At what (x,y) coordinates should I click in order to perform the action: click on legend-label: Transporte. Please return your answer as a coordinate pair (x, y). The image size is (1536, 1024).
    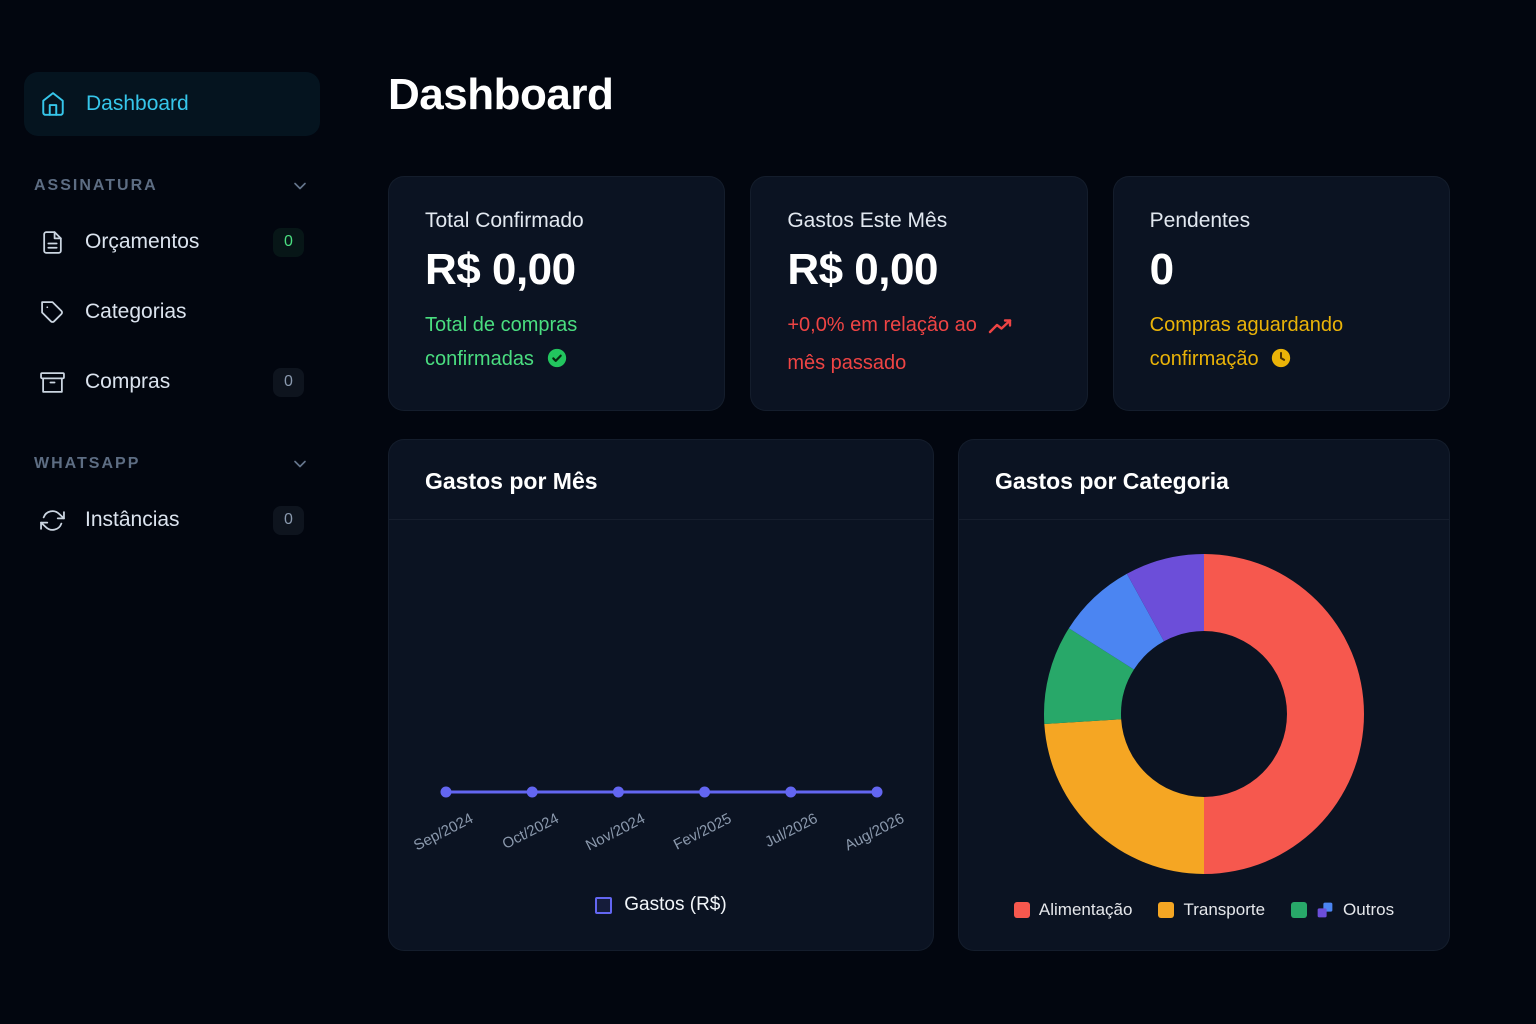
    Looking at the image, I should click on (1224, 909).